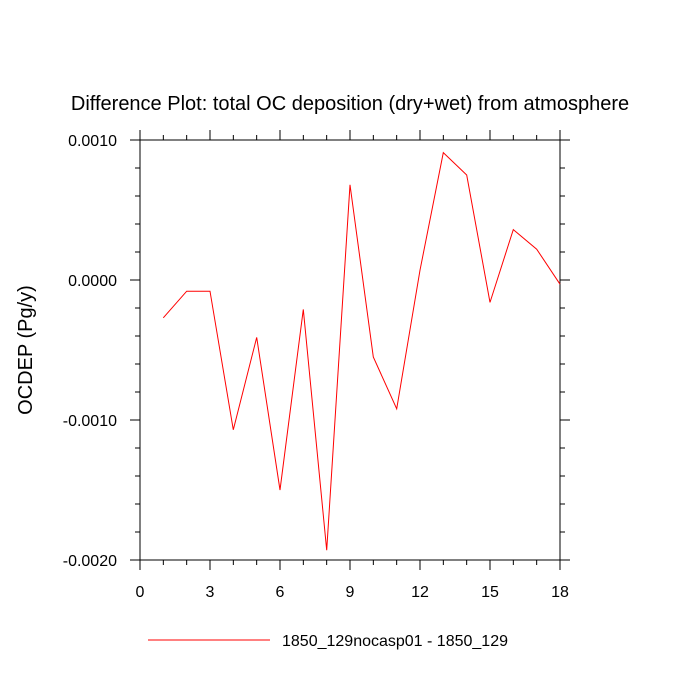 This screenshot has width=700, height=700. What do you see at coordinates (350, 592) in the screenshot?
I see `x-tick-label: 9` at bounding box center [350, 592].